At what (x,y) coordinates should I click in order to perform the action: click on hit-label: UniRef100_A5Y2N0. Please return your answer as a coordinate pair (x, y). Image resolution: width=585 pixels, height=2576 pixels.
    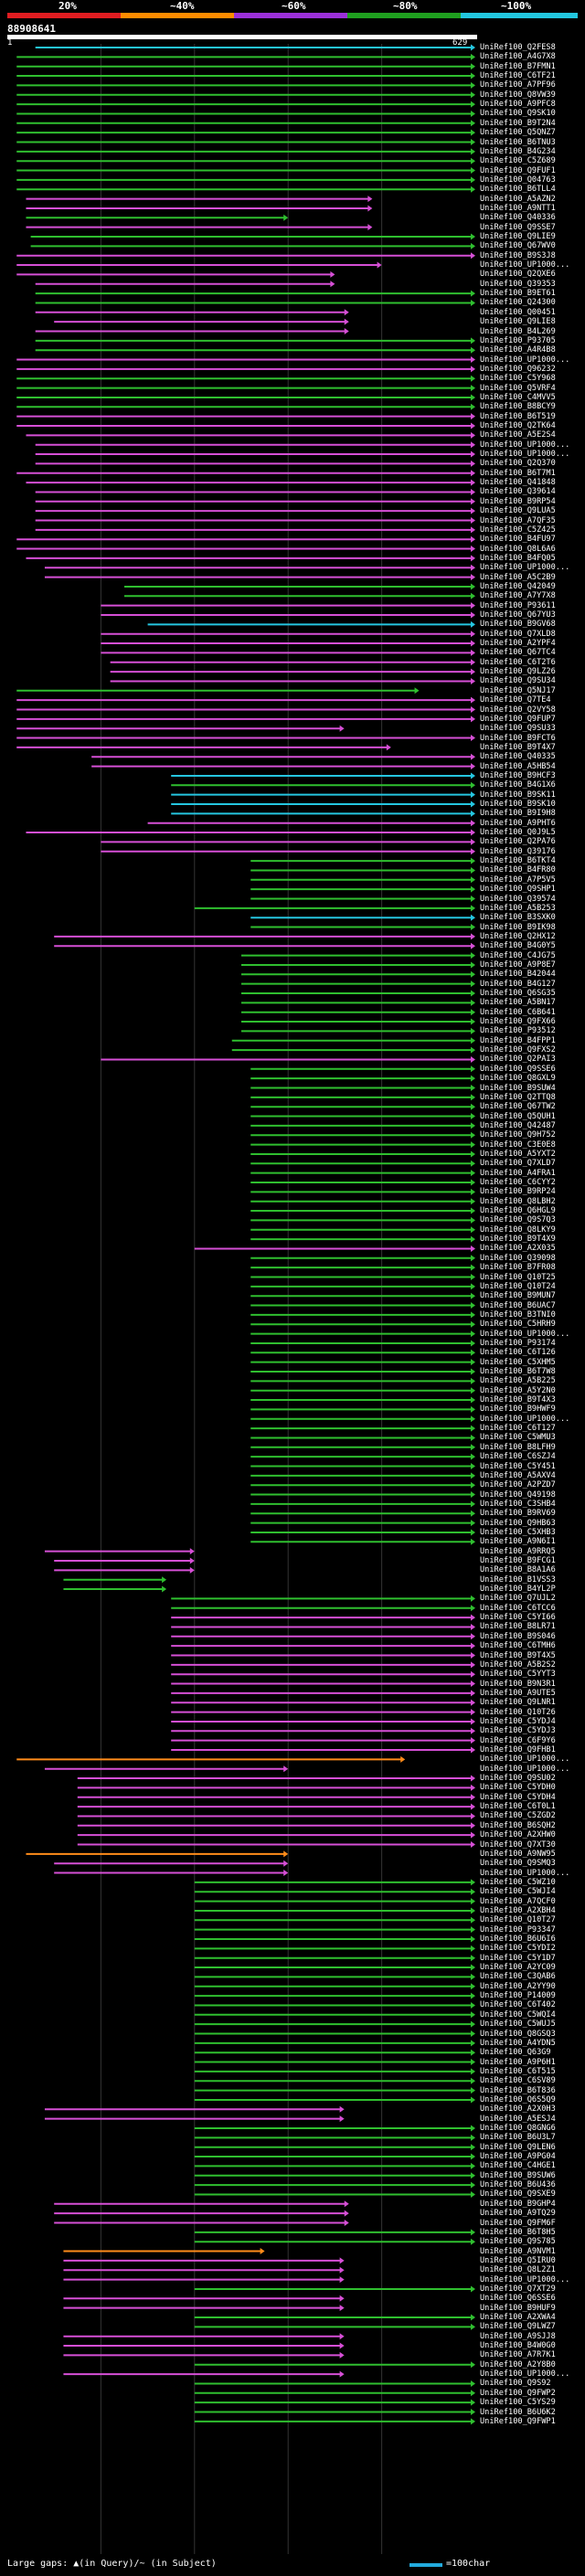
    Looking at the image, I should click on (518, 1390).